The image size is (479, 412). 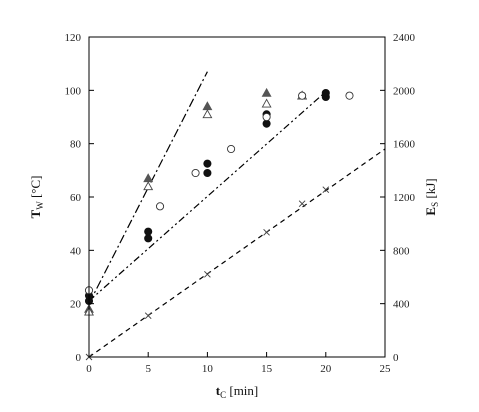 What do you see at coordinates (76, 145) in the screenshot?
I see `y-left-tick-label: 80` at bounding box center [76, 145].